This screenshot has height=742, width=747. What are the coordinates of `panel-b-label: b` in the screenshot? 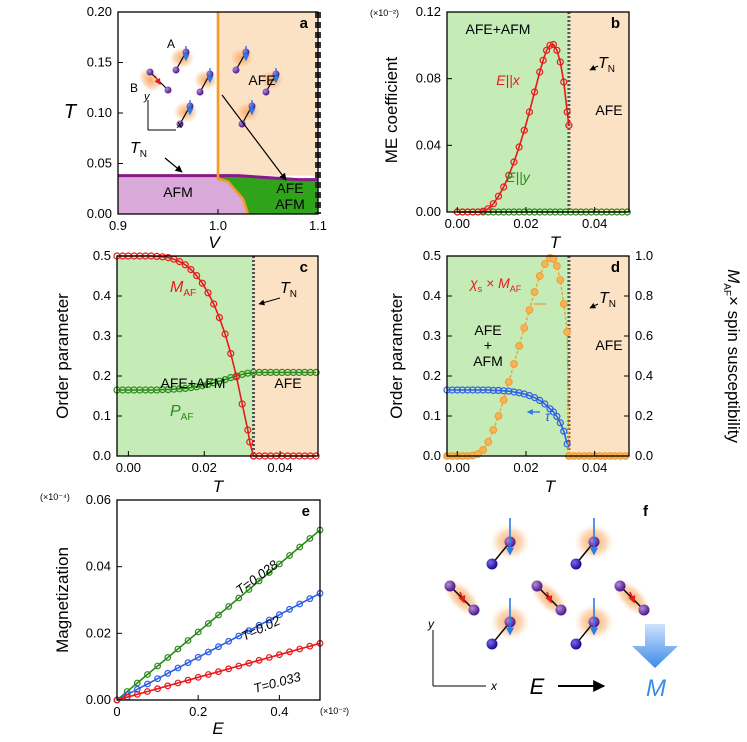 It's located at (615, 23).